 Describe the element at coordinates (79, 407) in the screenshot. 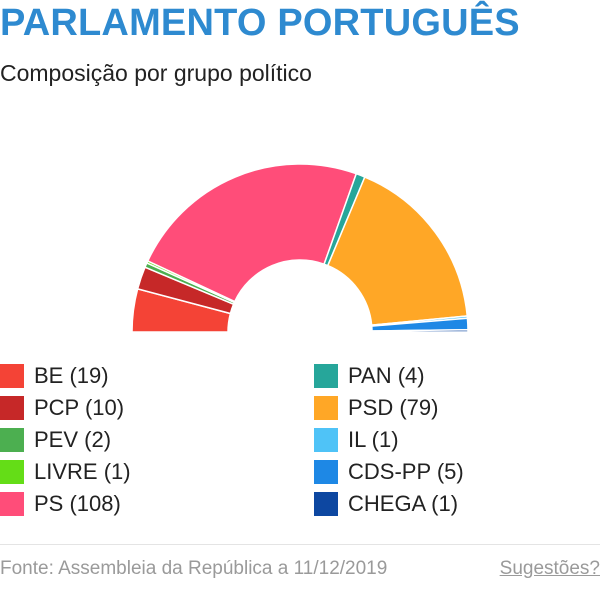

I see `legend-label: PCP (10)` at that location.